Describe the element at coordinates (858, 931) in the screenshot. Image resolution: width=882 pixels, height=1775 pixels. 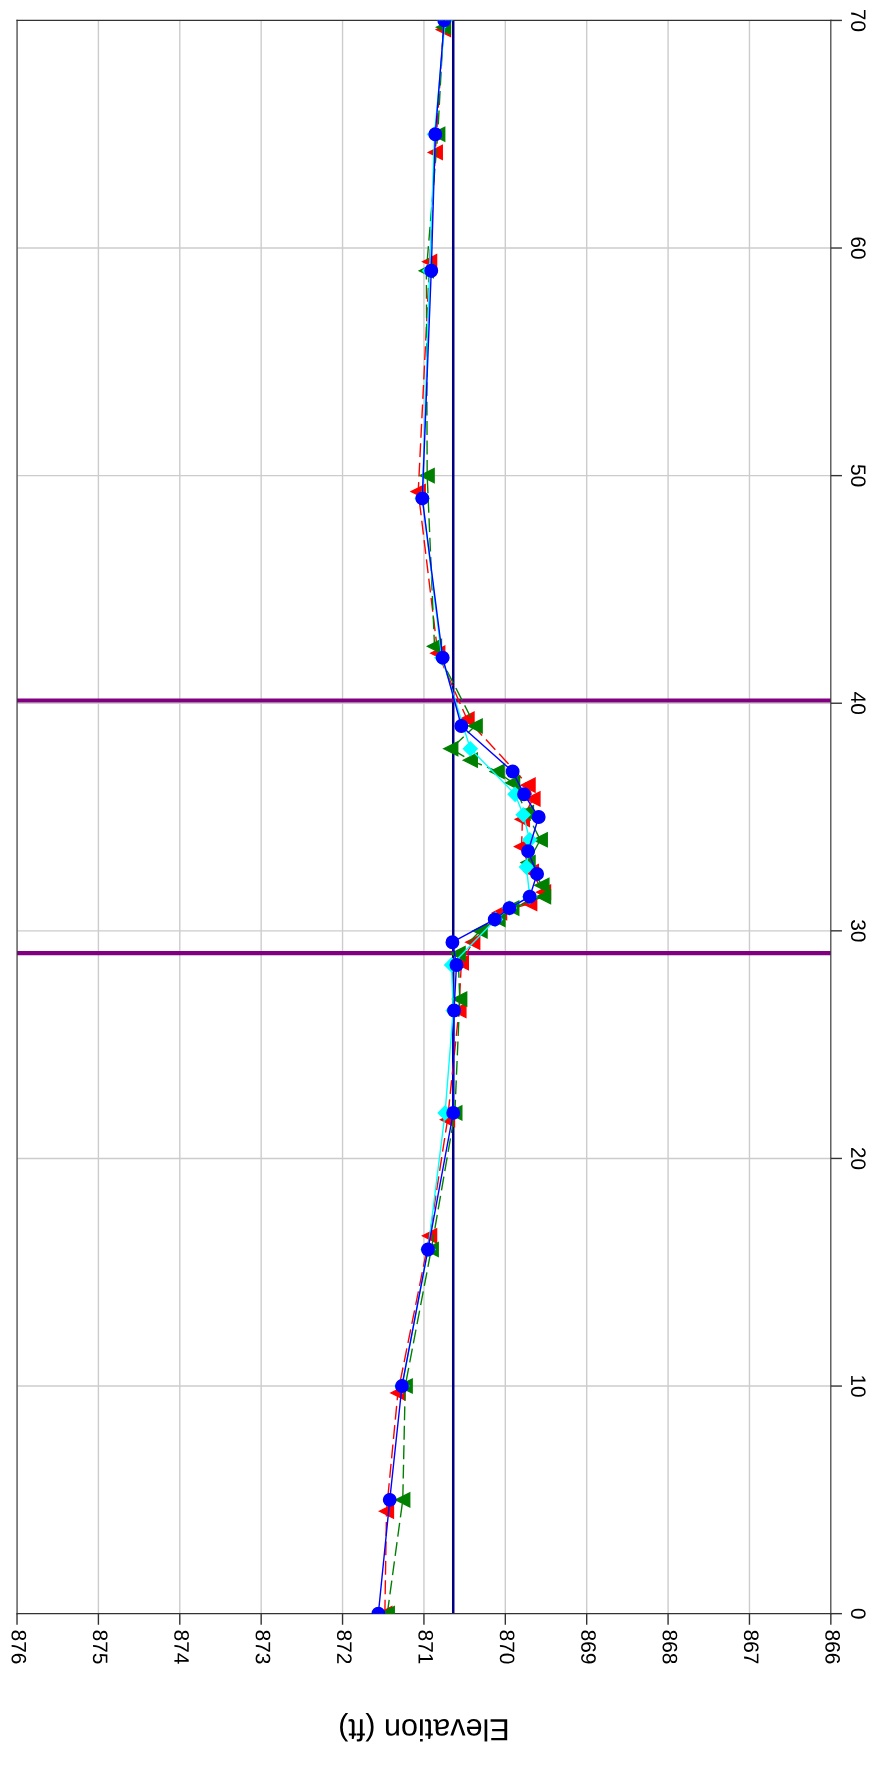
I see `y-tick-label: 30` at that location.